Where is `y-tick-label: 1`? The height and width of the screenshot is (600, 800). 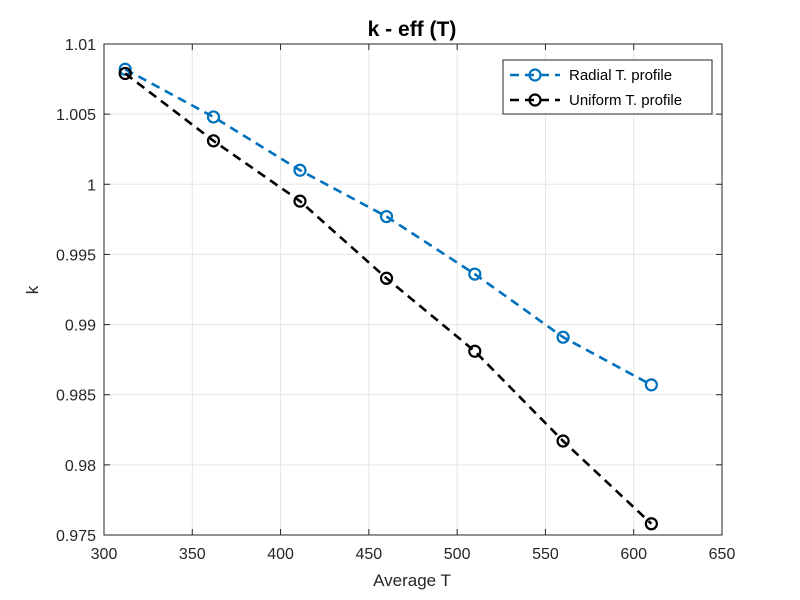 y-tick-label: 1 is located at coordinates (91, 185).